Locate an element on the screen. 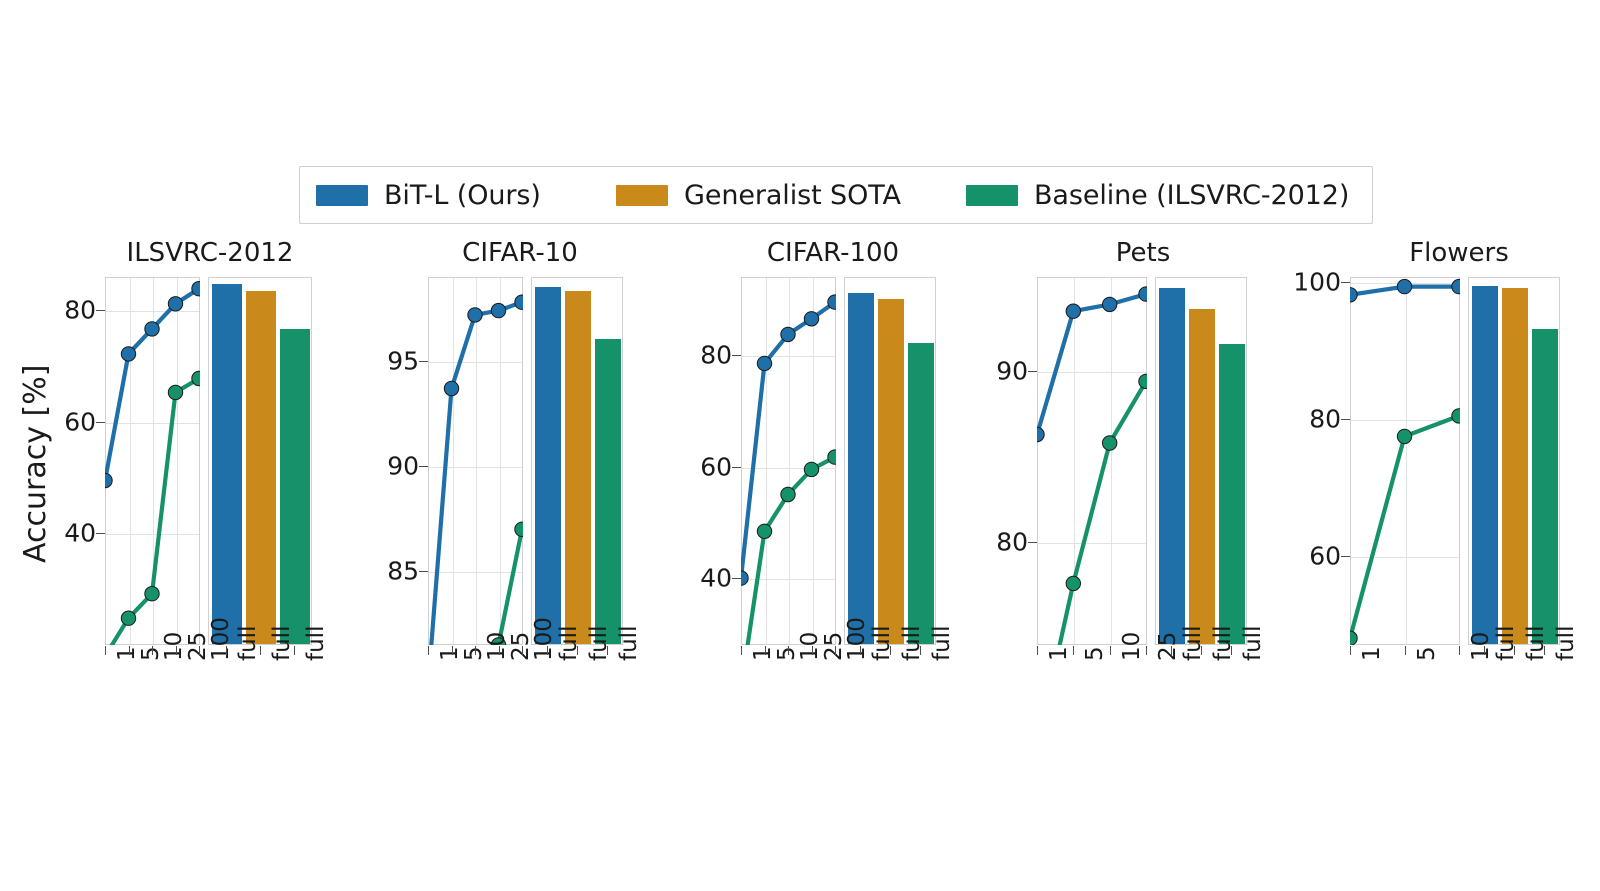 This screenshot has width=1600, height=891. x-tick-label: 100 is located at coordinates (857, 639).